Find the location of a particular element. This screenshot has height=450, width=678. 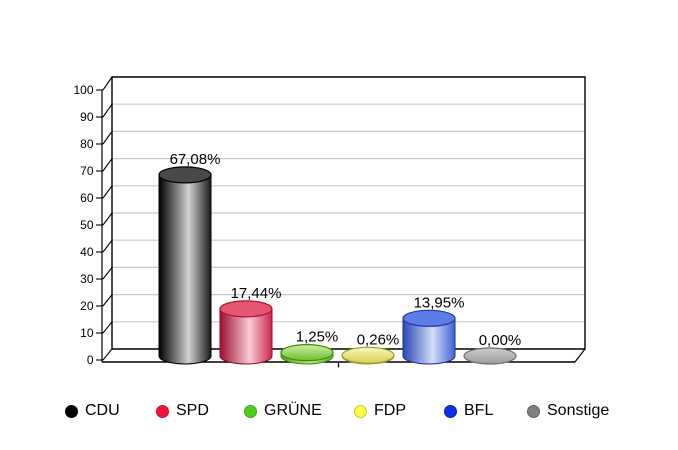

bar-grüne: 1,25% is located at coordinates (309, 347).